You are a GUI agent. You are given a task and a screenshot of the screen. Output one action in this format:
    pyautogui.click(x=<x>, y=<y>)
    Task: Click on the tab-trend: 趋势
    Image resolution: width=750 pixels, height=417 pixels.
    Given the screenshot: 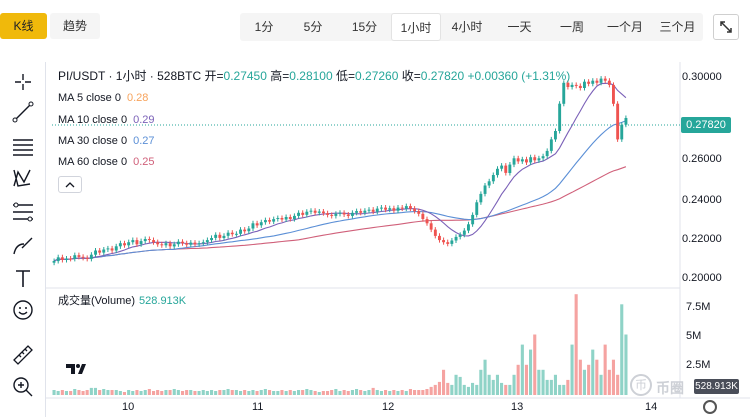 What is the action you would take?
    pyautogui.click(x=75, y=26)
    